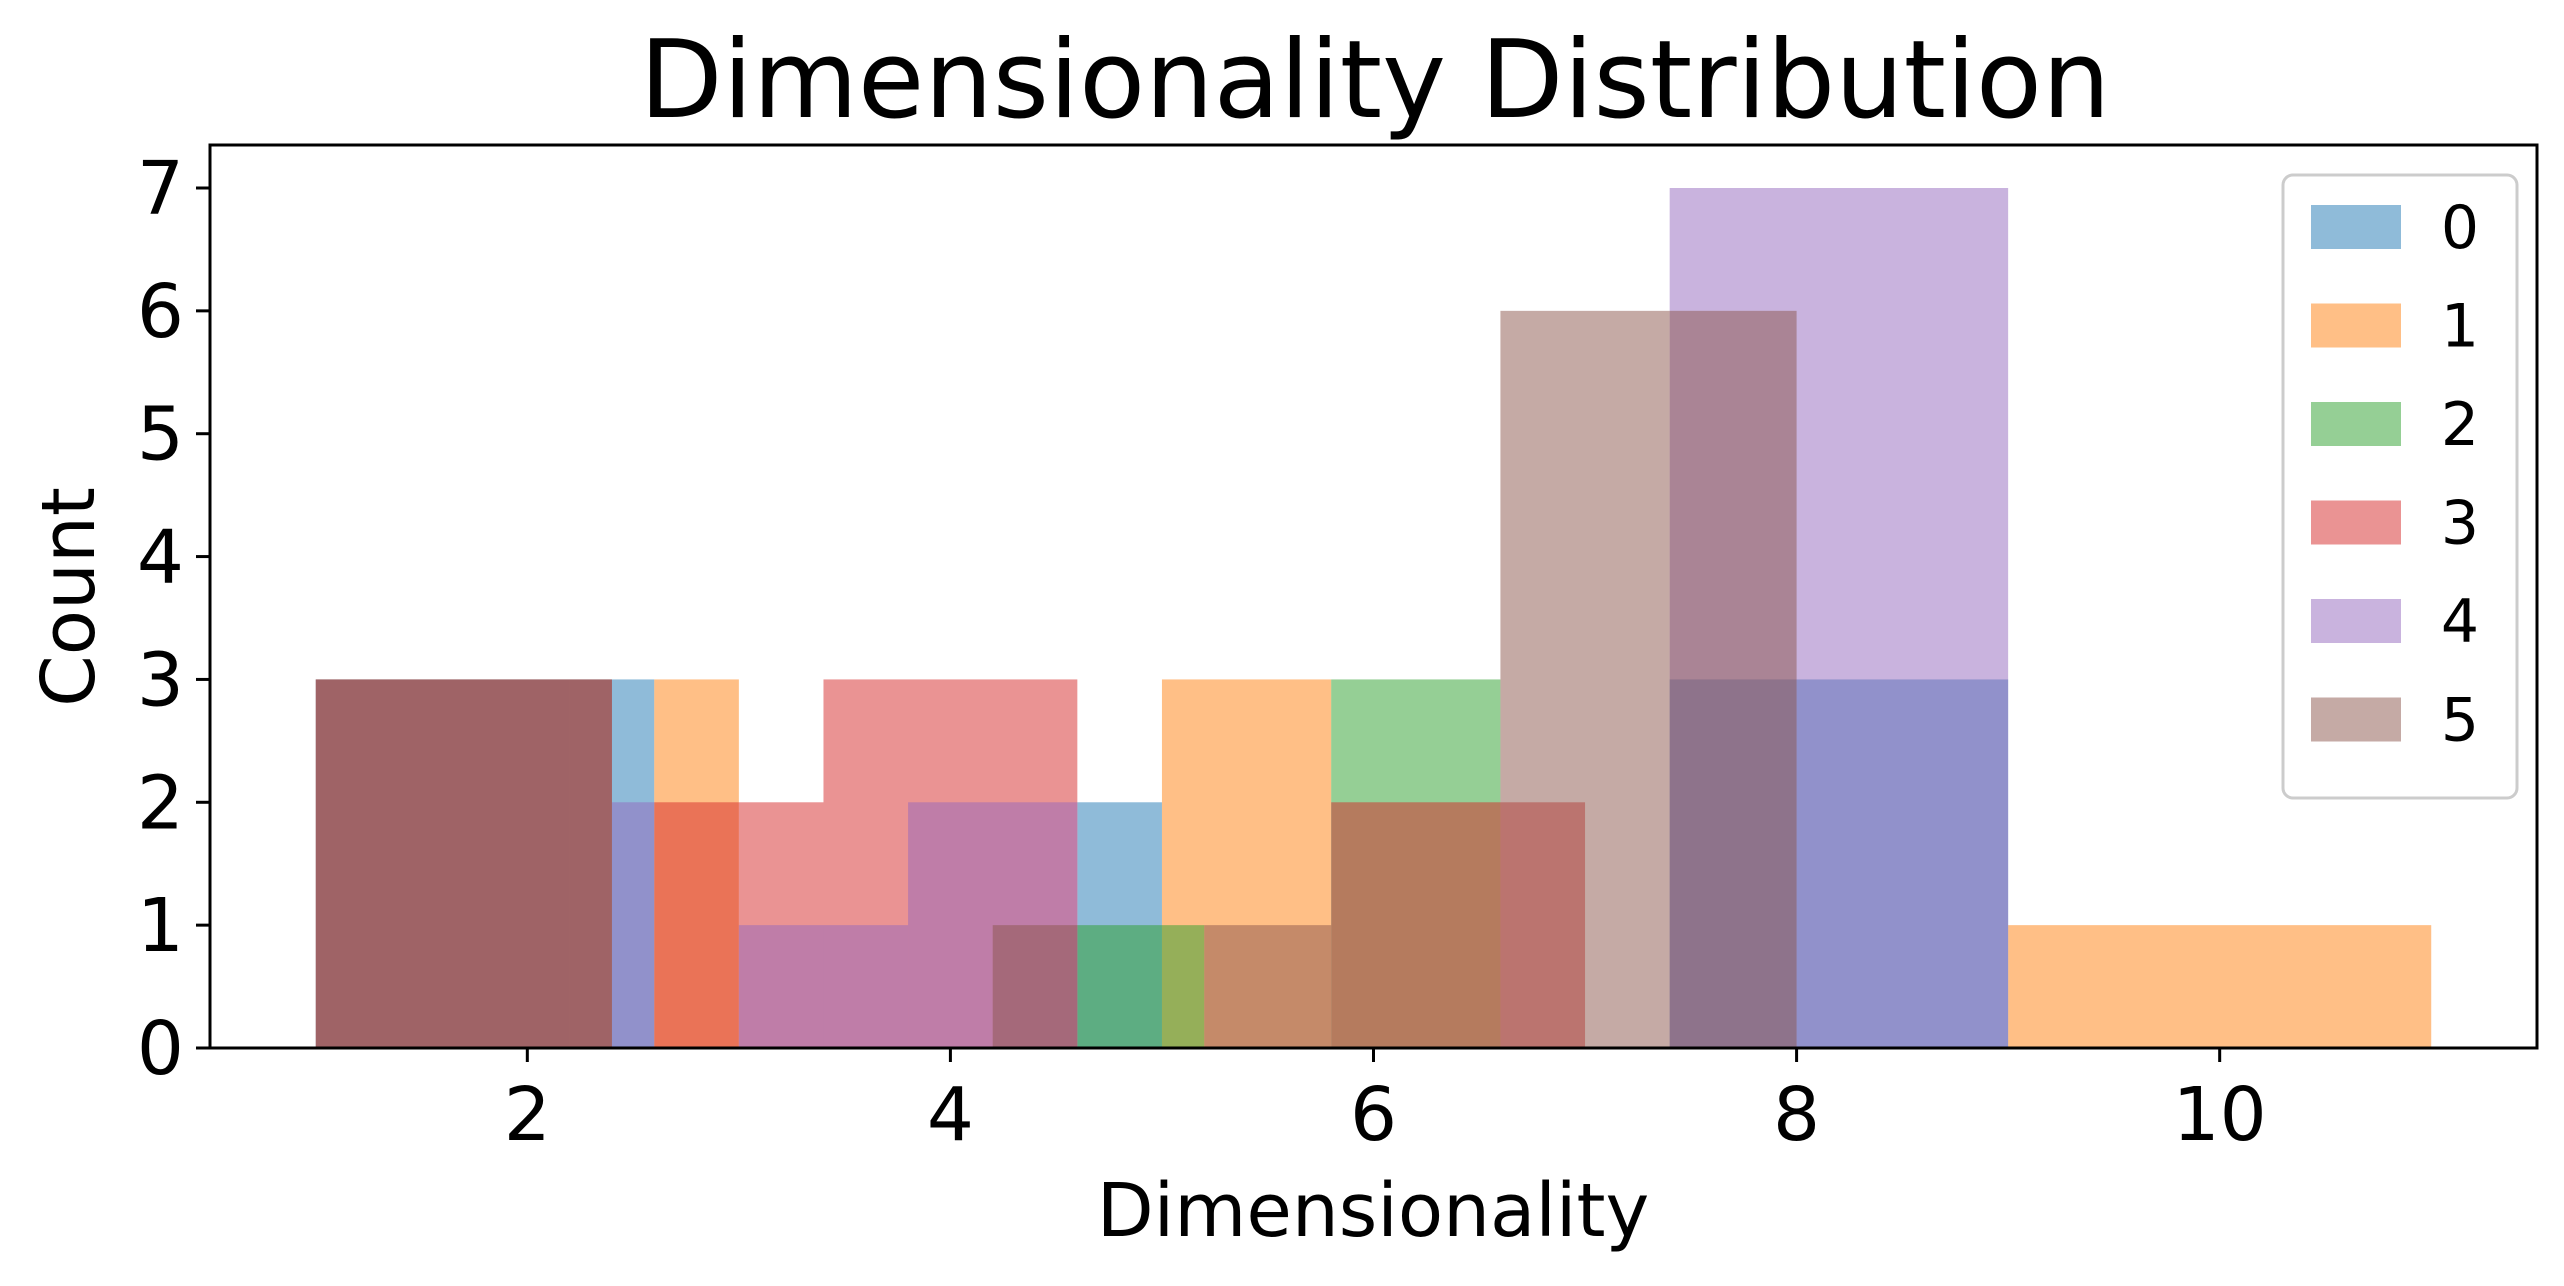 The width and height of the screenshot is (2564, 1286). What do you see at coordinates (69, 597) in the screenshot?
I see `y-axis-label: Count` at bounding box center [69, 597].